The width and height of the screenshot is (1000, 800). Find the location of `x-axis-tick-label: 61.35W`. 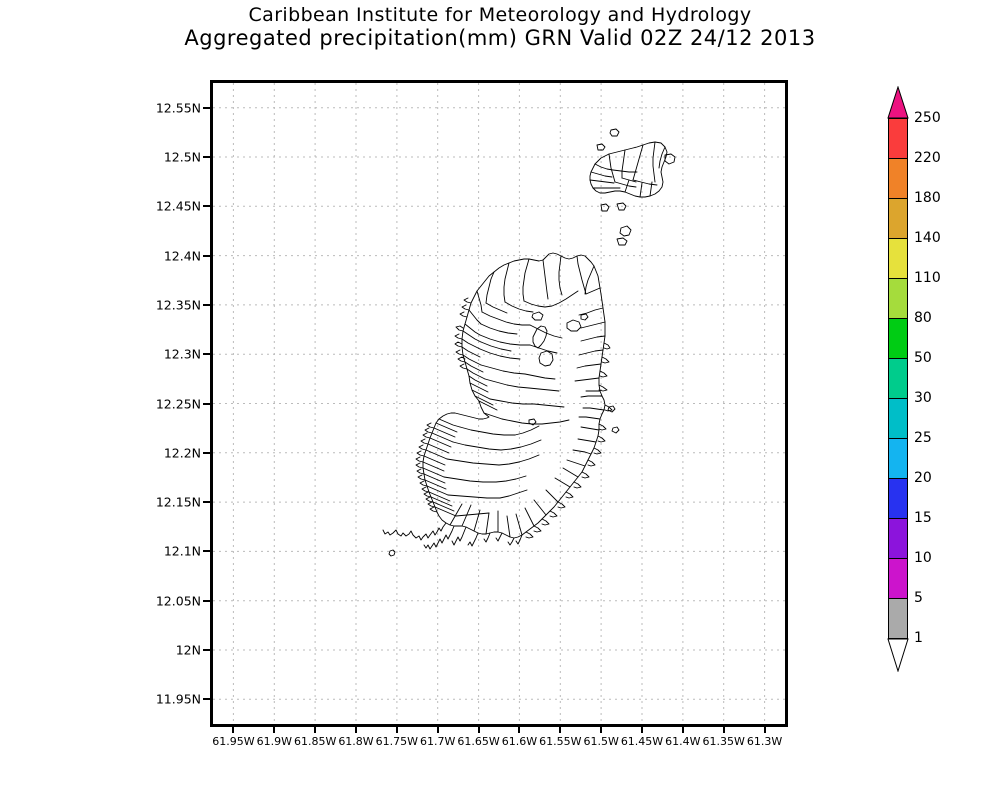

x-axis-tick-label: 61.35W is located at coordinates (723, 741).